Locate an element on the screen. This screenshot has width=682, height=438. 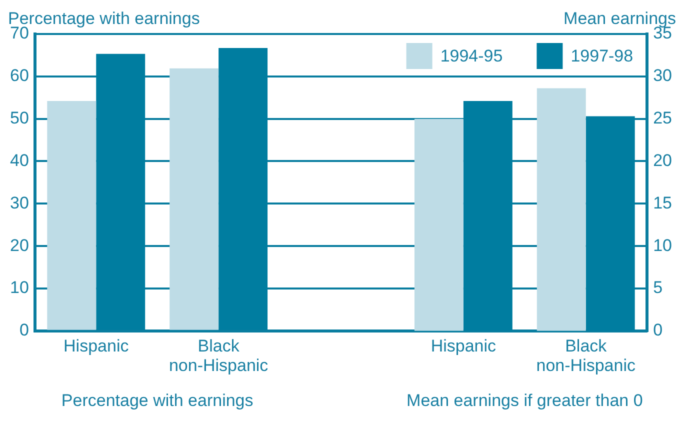
y-tick-label: 40 is located at coordinates (19, 160).